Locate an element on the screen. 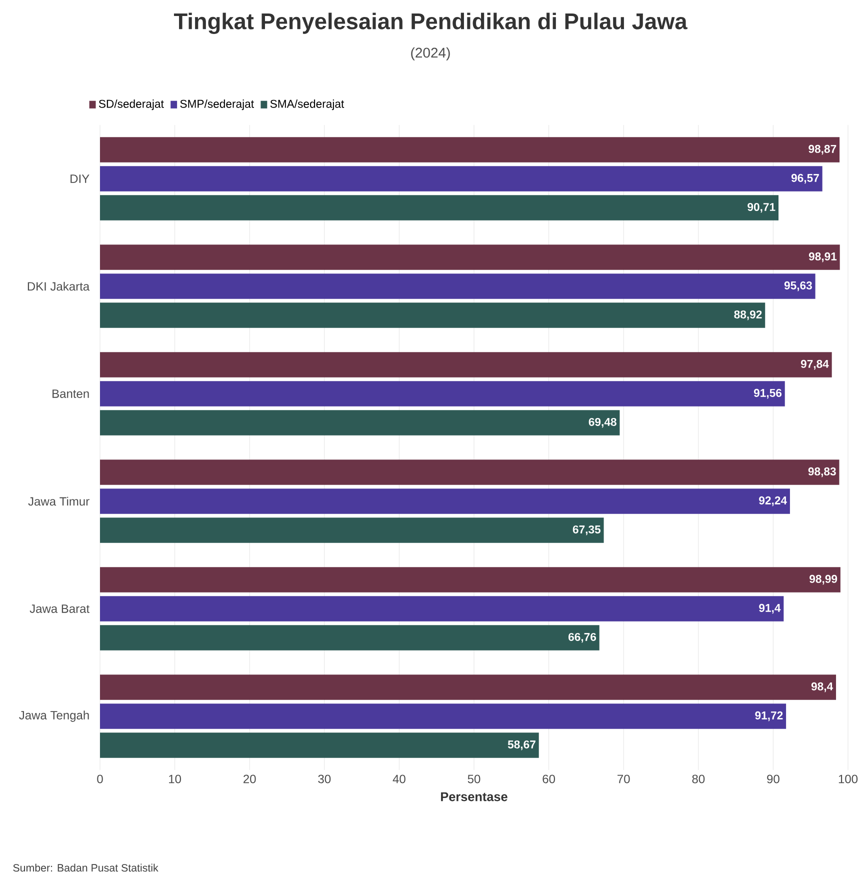 The height and width of the screenshot is (879, 862). x-axis-title: Persentase is located at coordinates (474, 797).